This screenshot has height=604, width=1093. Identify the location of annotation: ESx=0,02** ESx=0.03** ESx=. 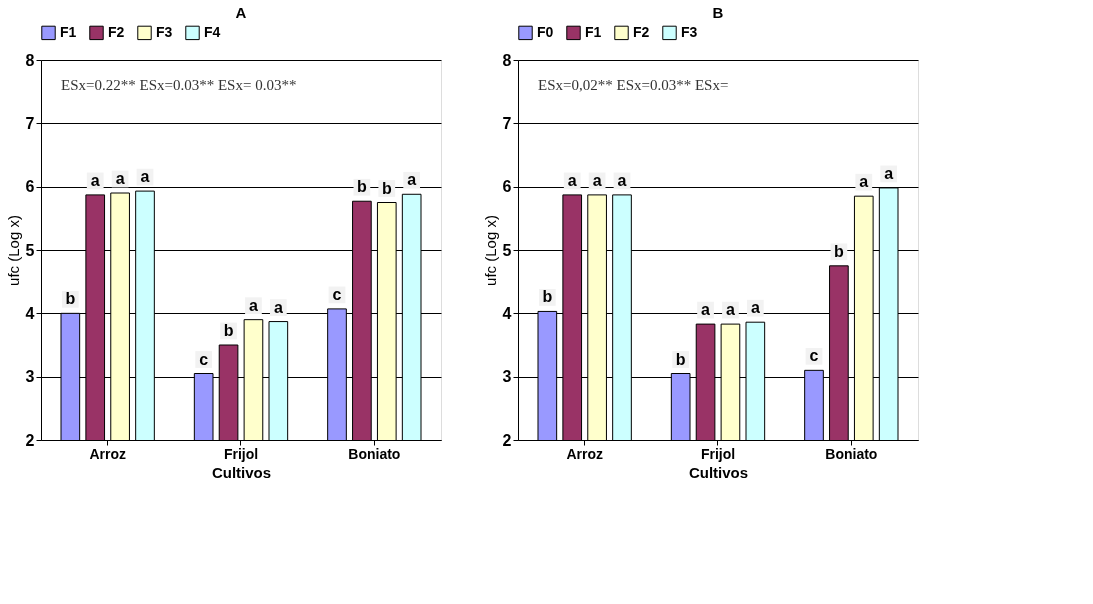
(633, 85).